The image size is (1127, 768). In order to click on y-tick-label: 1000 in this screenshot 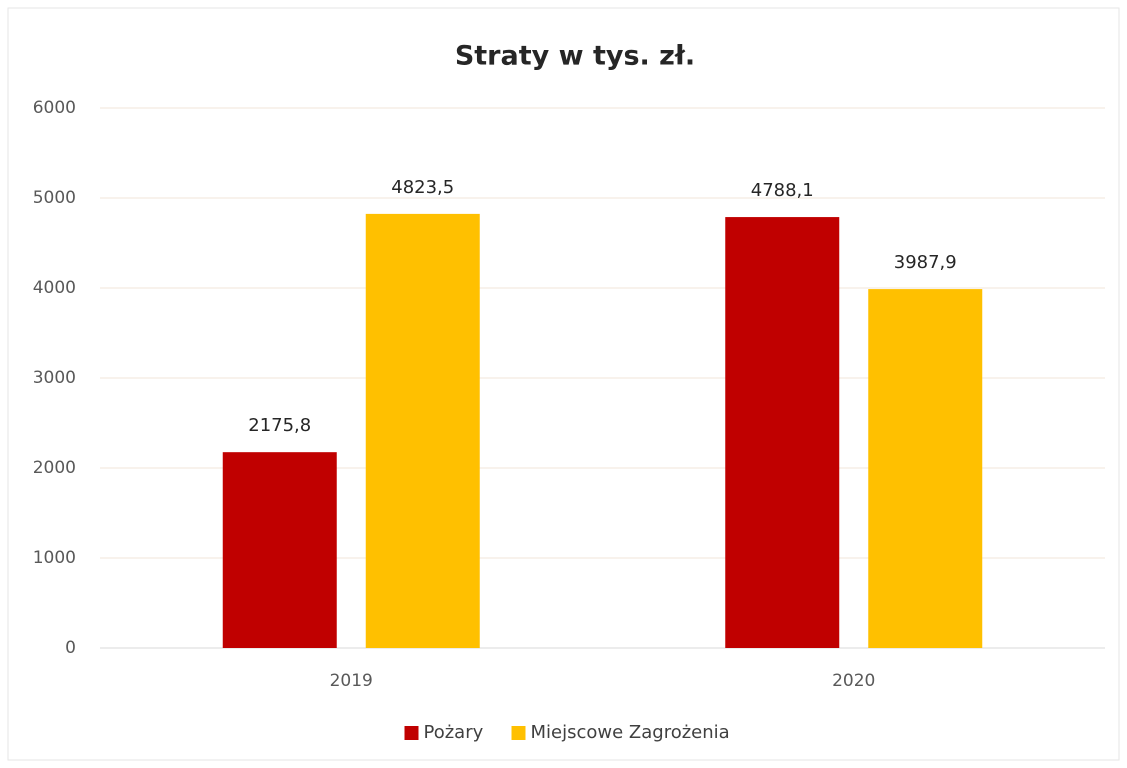, I will do `click(54, 558)`.